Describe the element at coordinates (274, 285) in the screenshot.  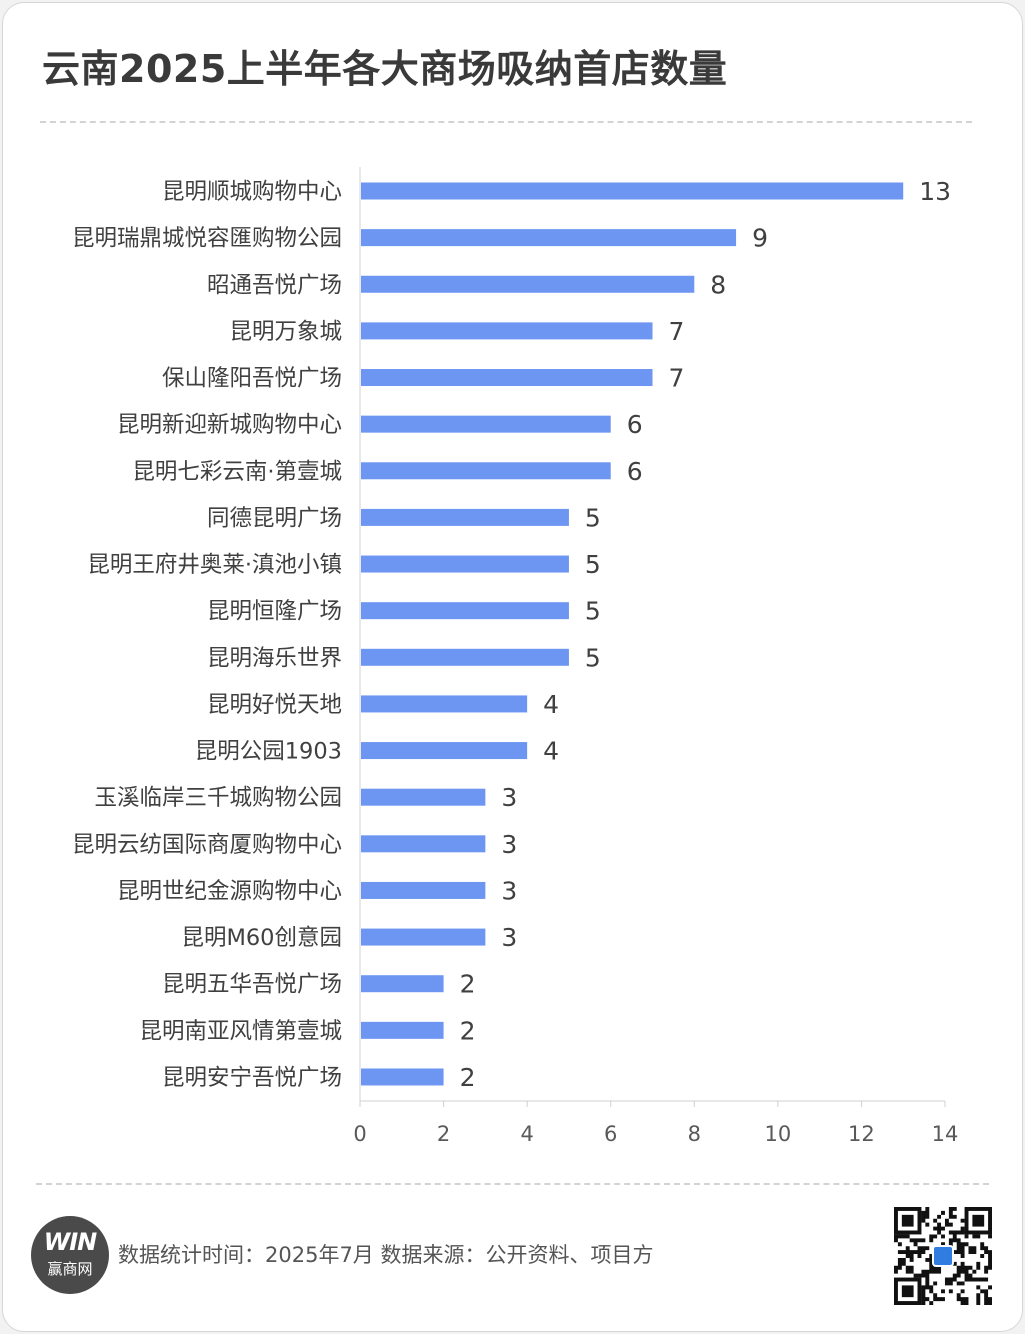
I see `category-label: 昭通吾悦广场` at that location.